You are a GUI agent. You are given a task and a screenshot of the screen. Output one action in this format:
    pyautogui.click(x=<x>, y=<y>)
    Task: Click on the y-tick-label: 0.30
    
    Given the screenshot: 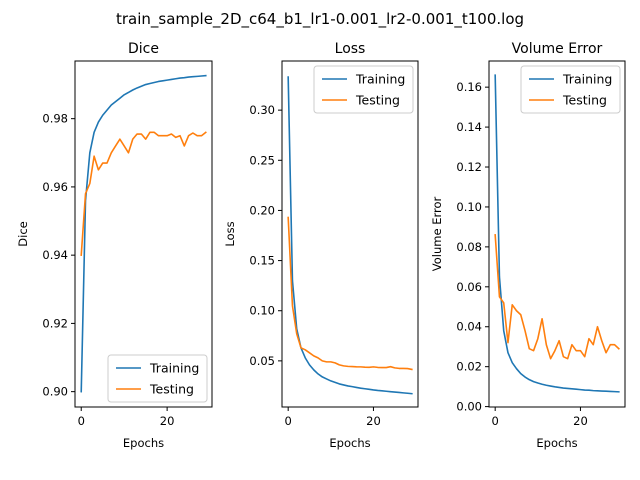 What is the action you would take?
    pyautogui.click(x=262, y=110)
    